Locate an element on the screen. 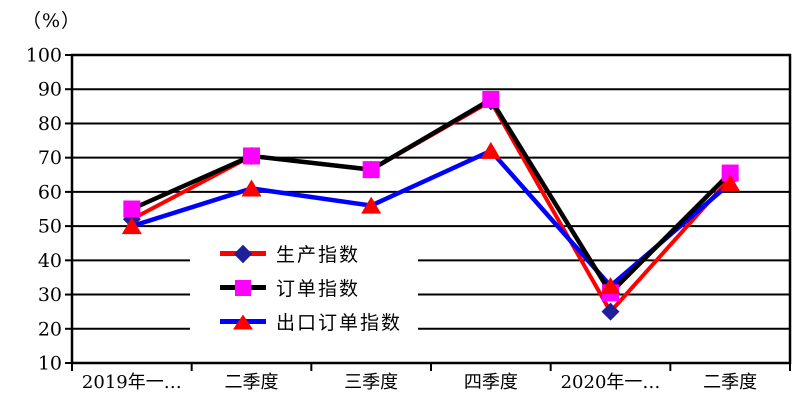 This screenshot has width=811, height=412. legend-line-sample-export-order-index is located at coordinates (243, 321).